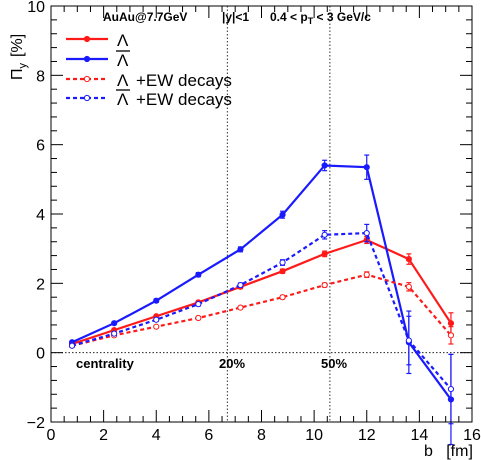 This screenshot has height=460, width=481. I want to click on x-tick-label: 2, so click(103, 435).